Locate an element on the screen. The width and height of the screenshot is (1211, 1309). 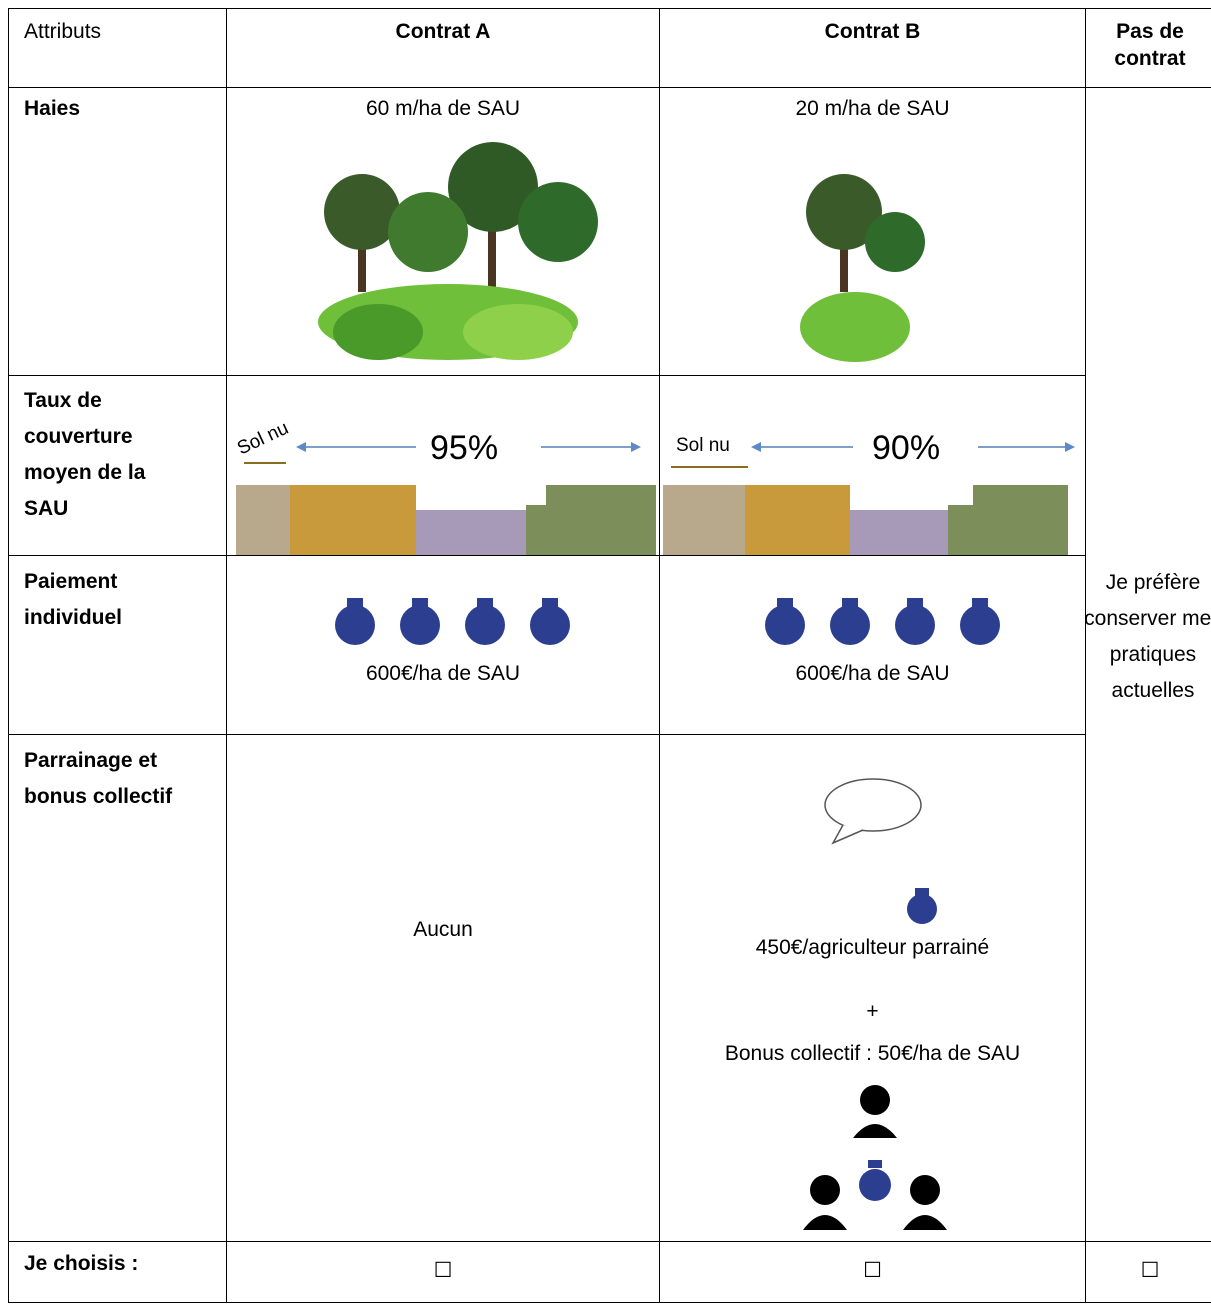
header: Contrat B is located at coordinates (872, 31).